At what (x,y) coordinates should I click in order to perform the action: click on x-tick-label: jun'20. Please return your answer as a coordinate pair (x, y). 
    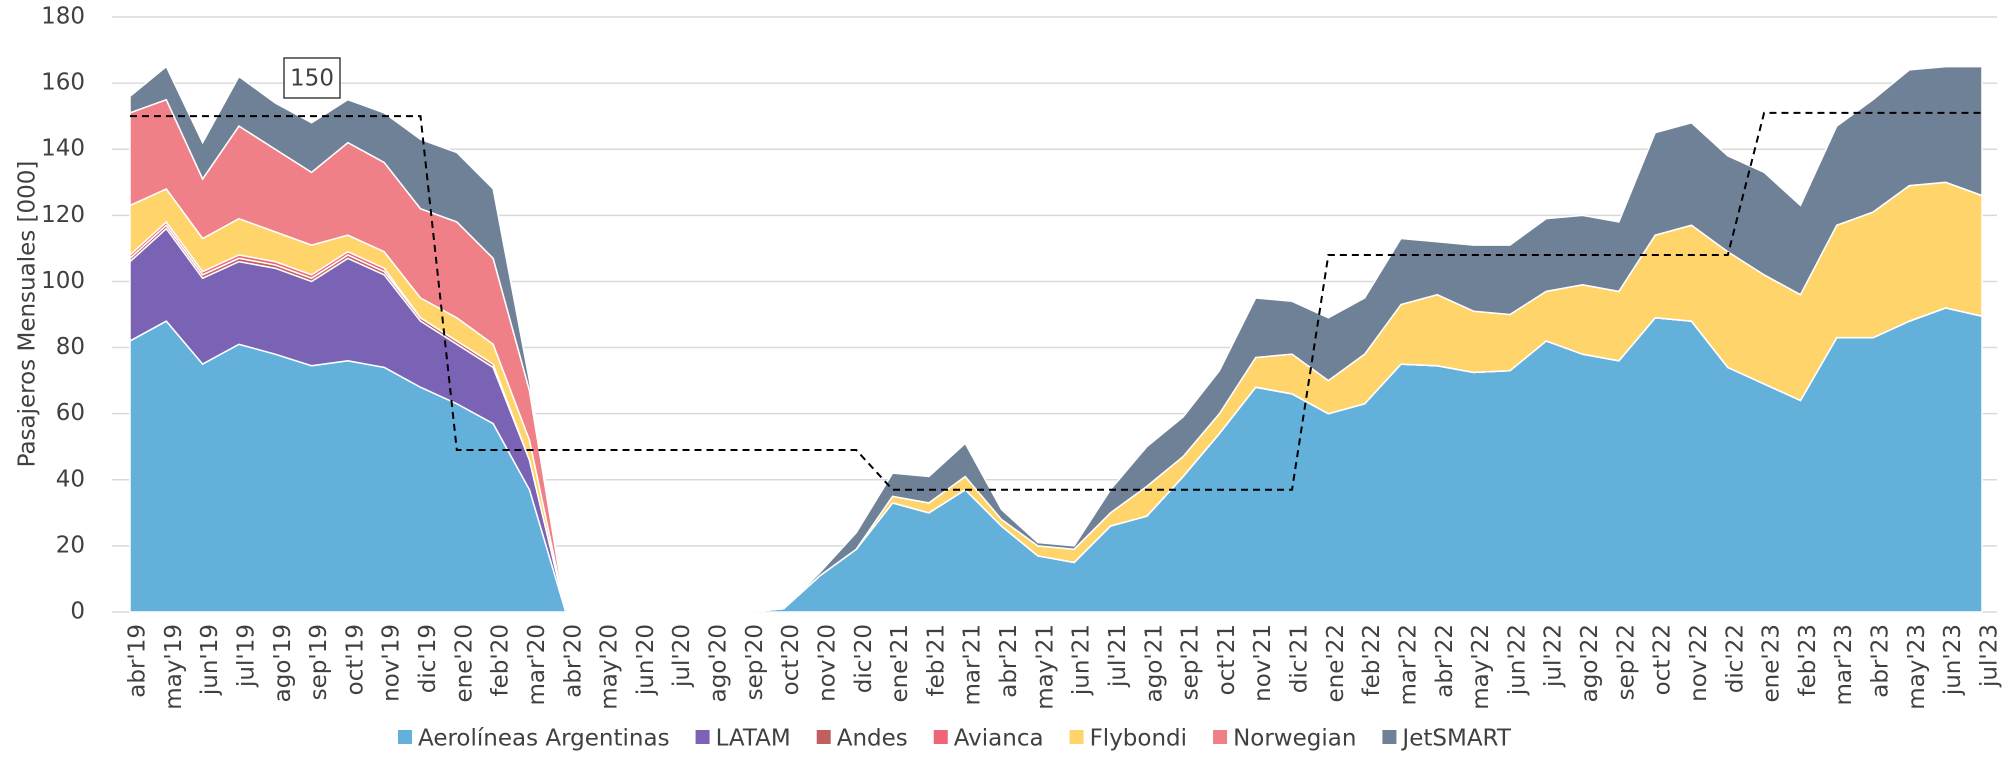
    Looking at the image, I should click on (646, 660).